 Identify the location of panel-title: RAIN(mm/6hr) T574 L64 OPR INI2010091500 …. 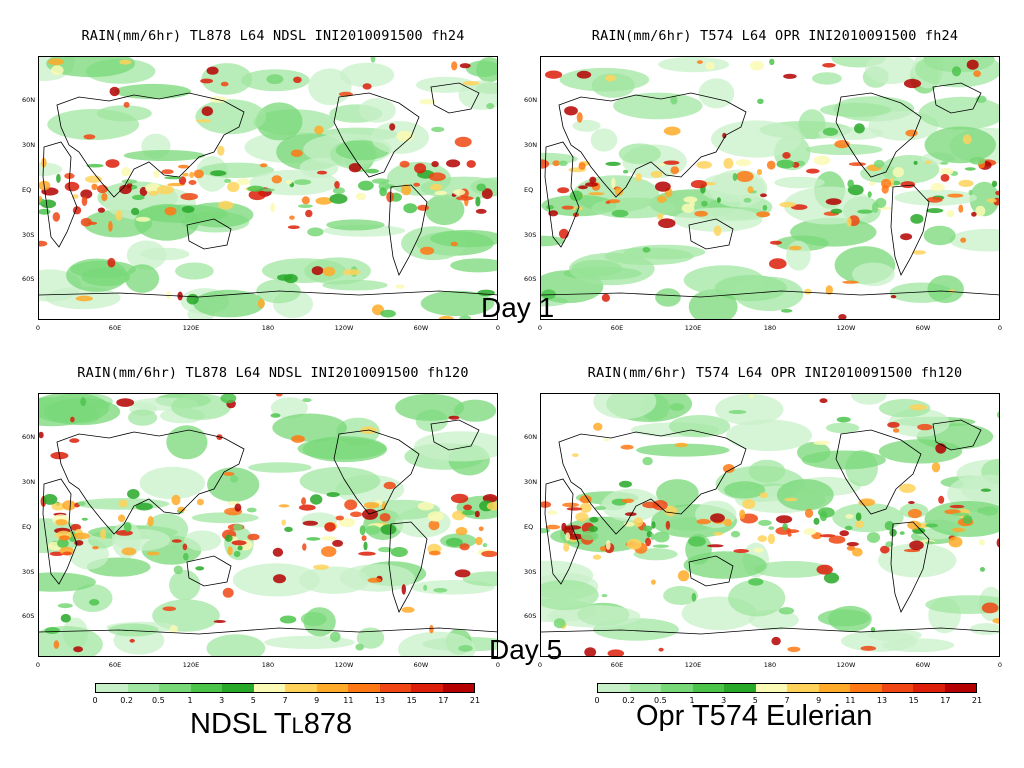
(775, 36).